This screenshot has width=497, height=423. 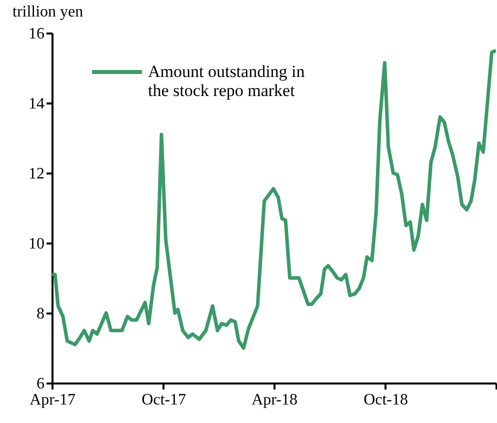 I want to click on y-tick-label: 14, so click(x=36, y=104).